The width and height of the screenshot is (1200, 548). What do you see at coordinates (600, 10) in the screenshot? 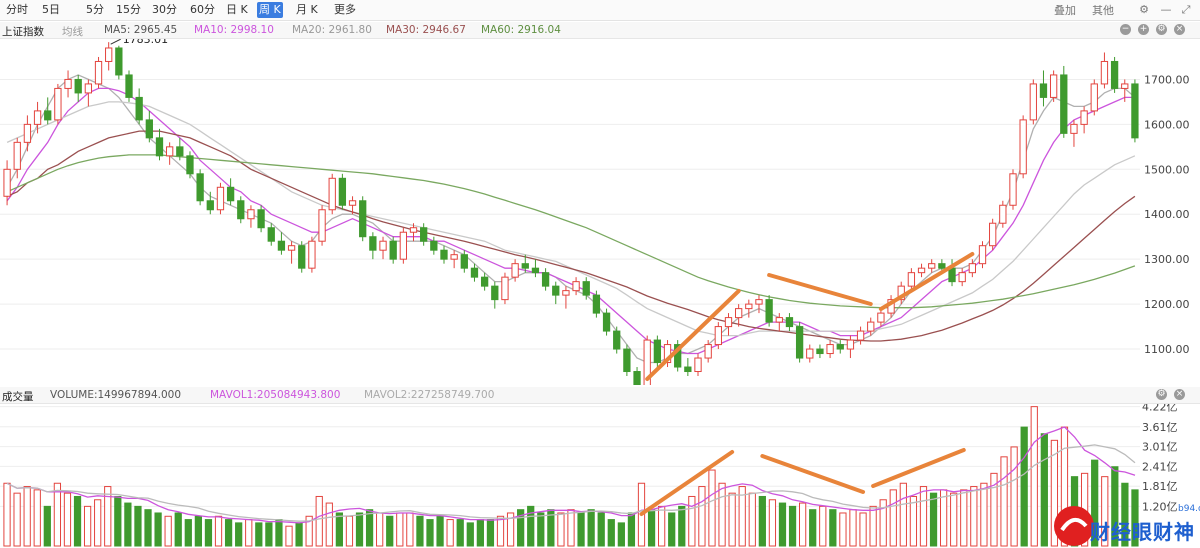
I see `period-toolbar: 分时 5日 5分 15分 30分 60分日 K 周 K 月 K 更多 叠加 其他 ⚙ — ⤢` at bounding box center [600, 10].